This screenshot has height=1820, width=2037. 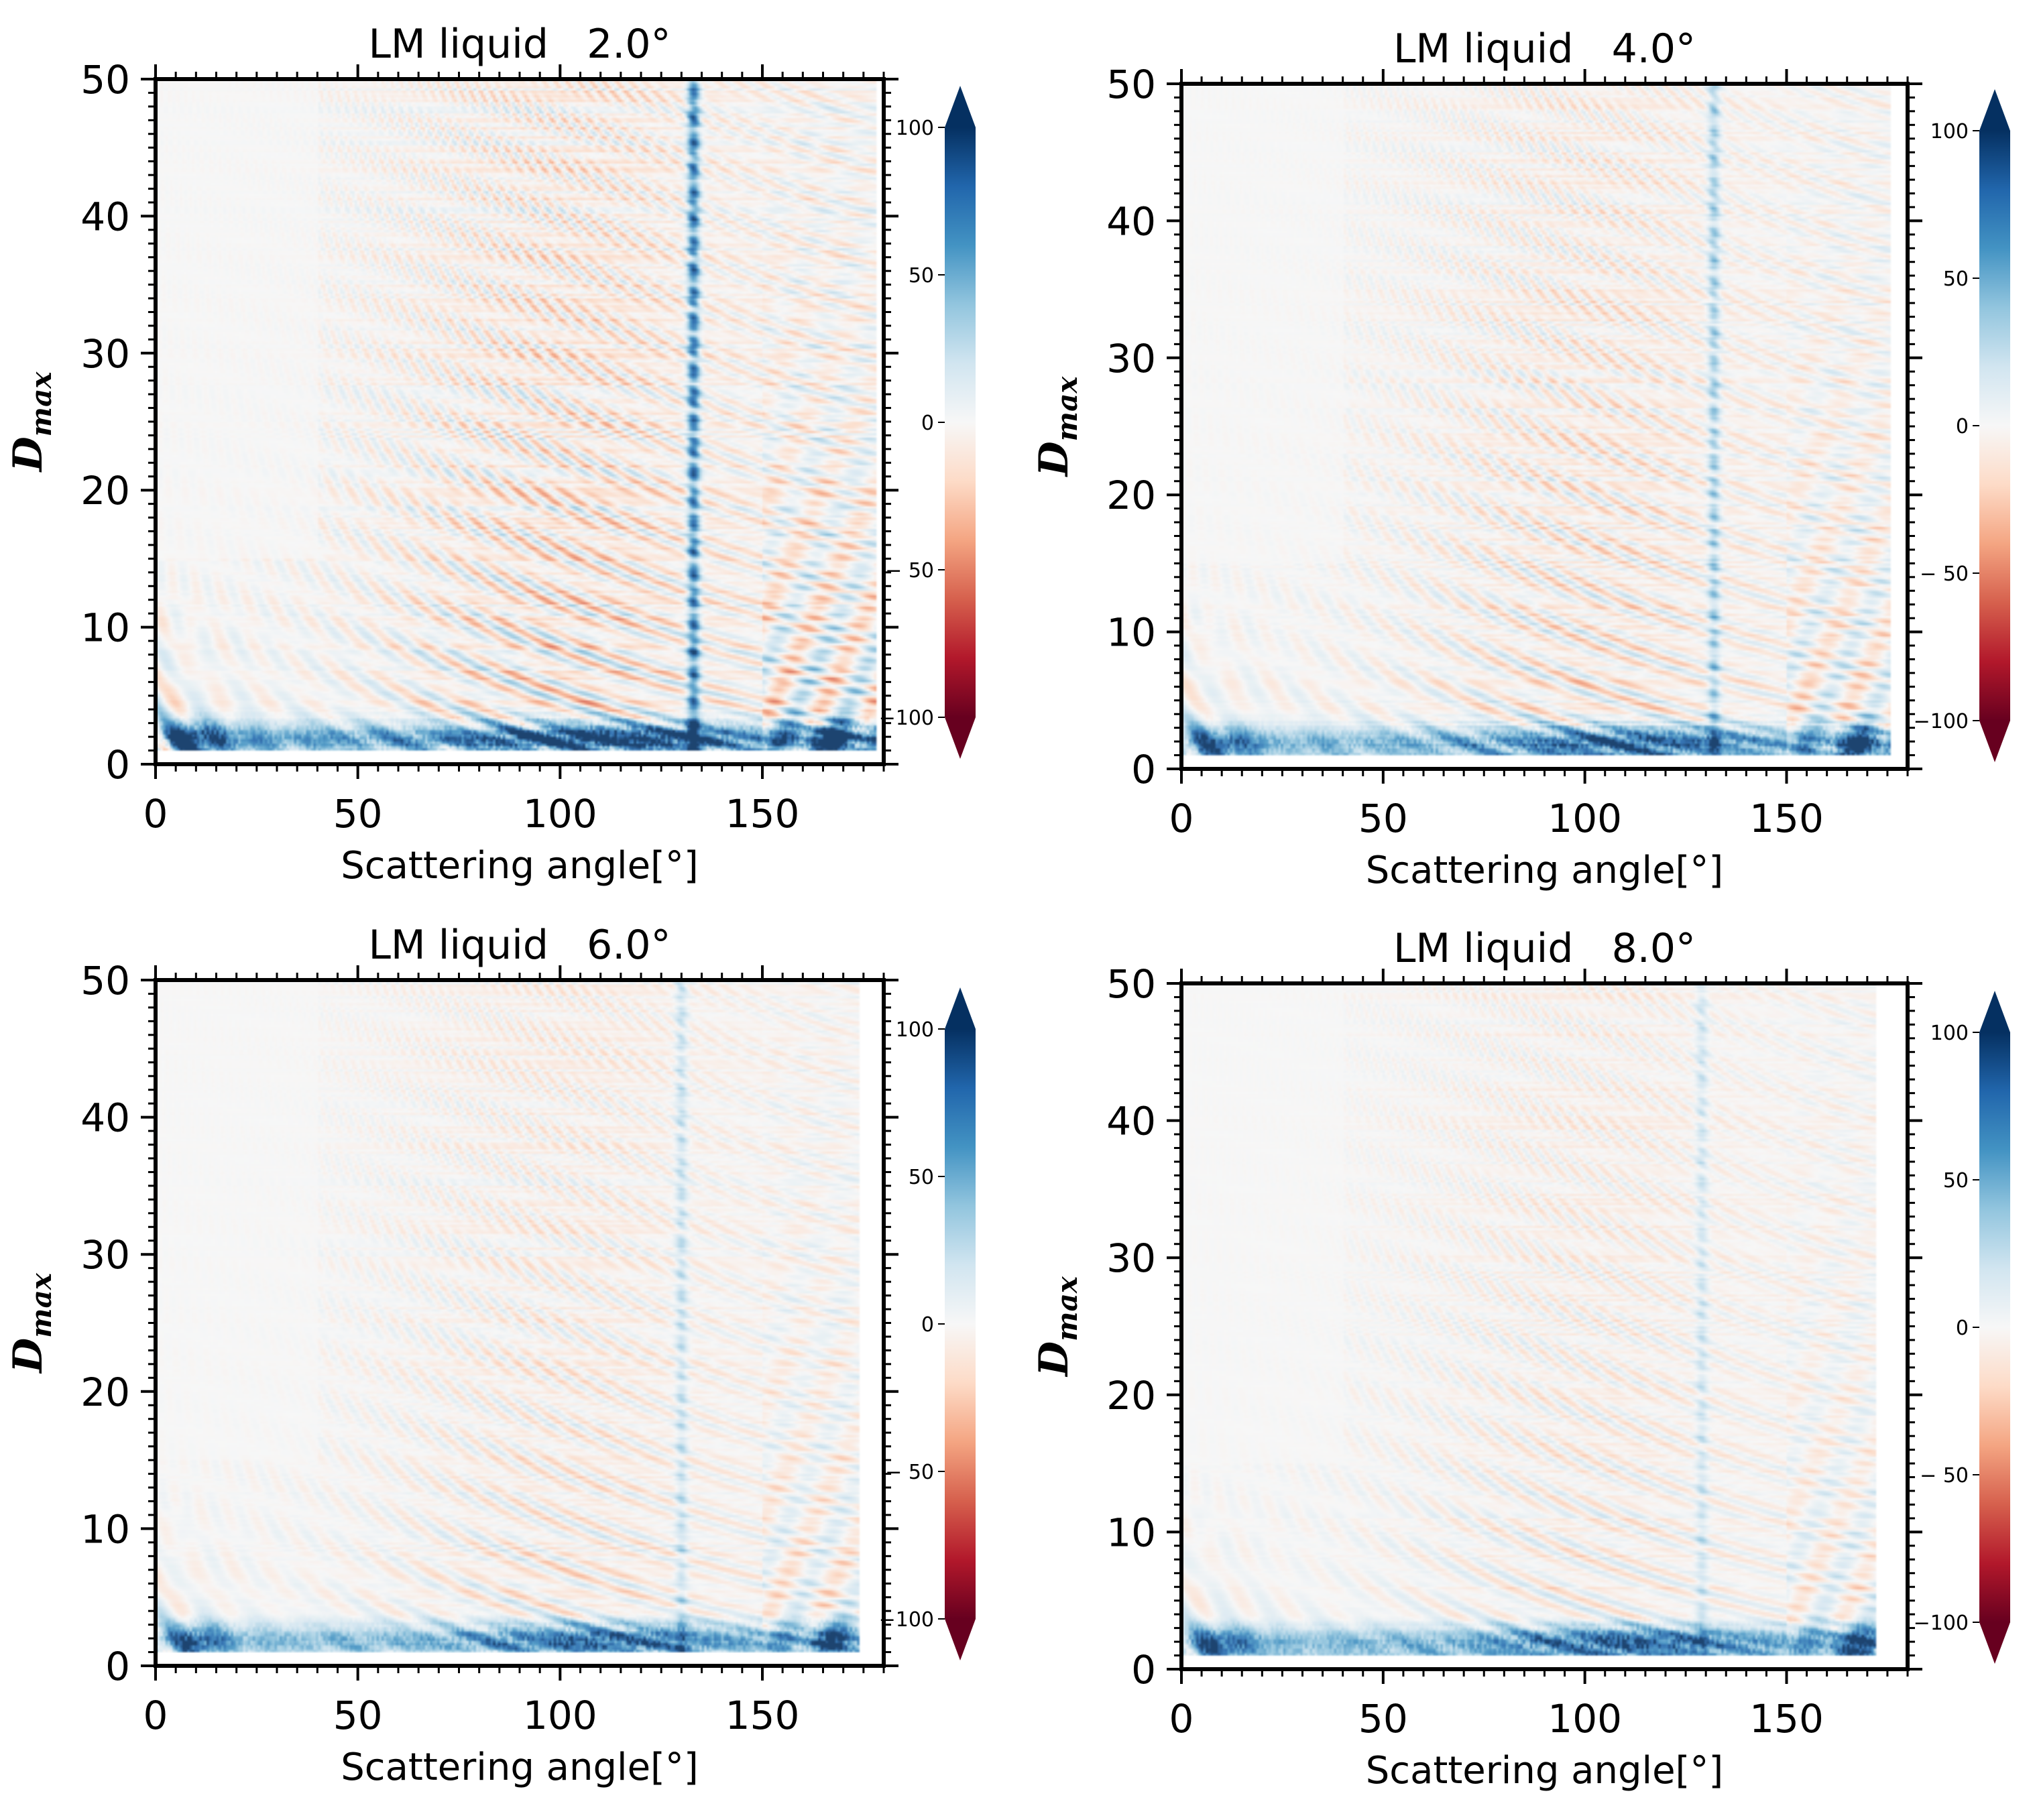 I want to click on chart-title: LM liquid 8.0°, so click(x=1544, y=948).